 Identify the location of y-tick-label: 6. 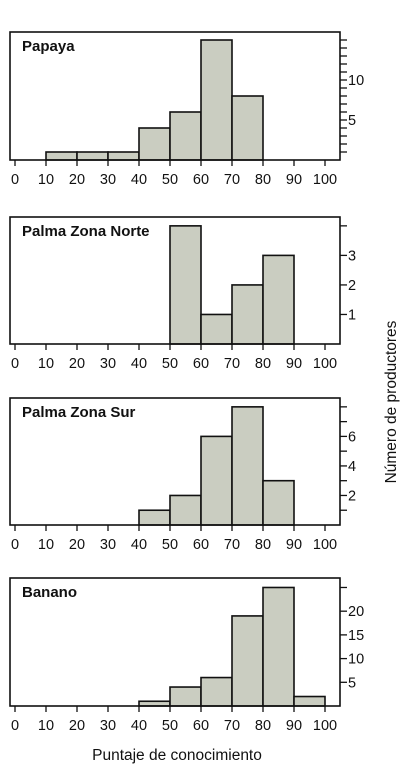
(352, 437).